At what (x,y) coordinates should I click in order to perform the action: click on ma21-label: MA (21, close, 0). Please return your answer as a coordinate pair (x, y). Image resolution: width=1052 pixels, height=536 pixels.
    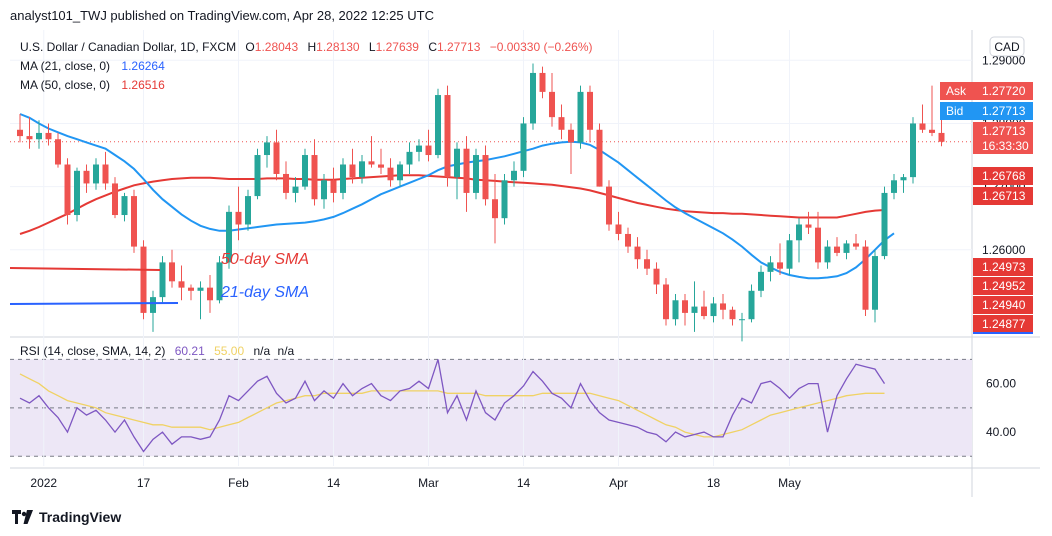
    Looking at the image, I should click on (65, 66).